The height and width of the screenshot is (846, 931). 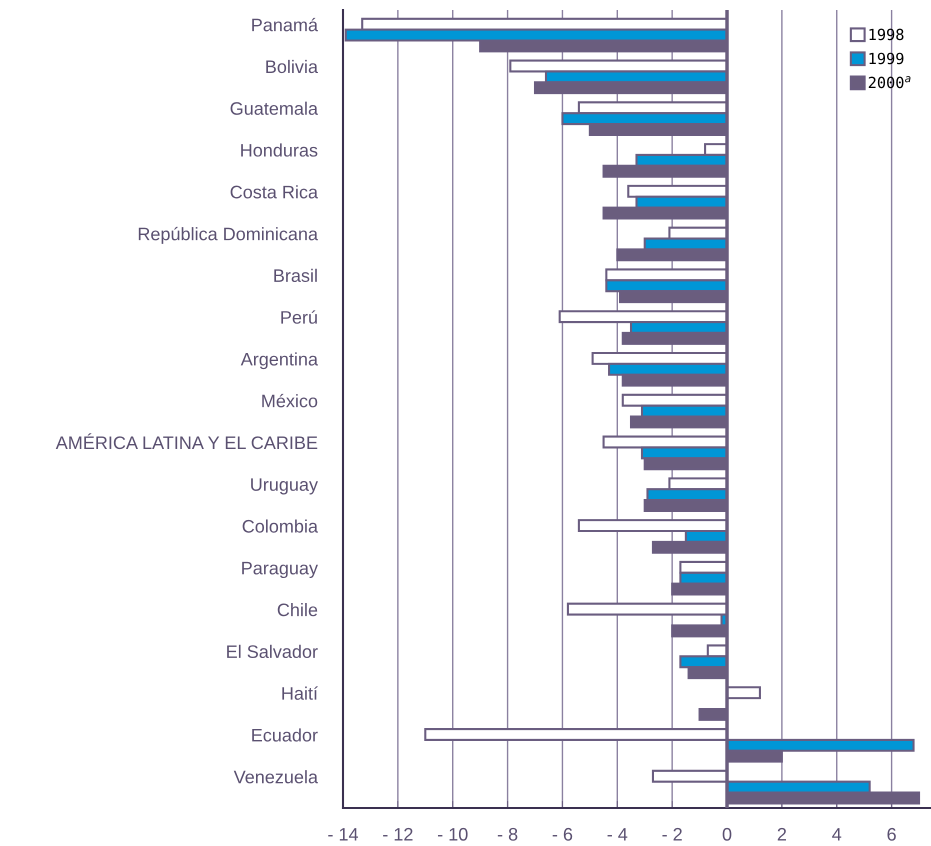 I want to click on y-tick-label: Ecuador, so click(x=285, y=735).